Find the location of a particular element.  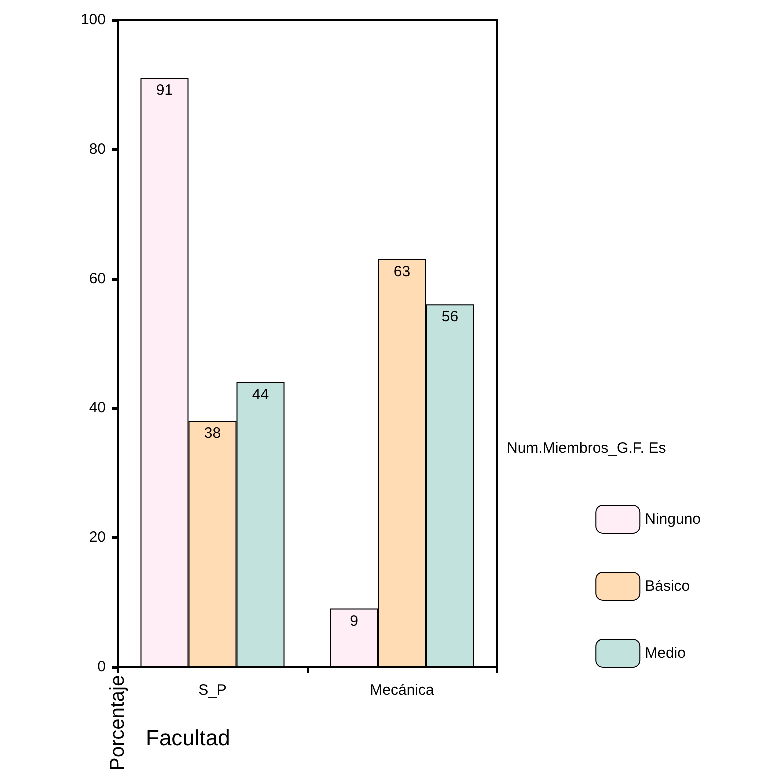

legend-label: Medio is located at coordinates (665, 653).